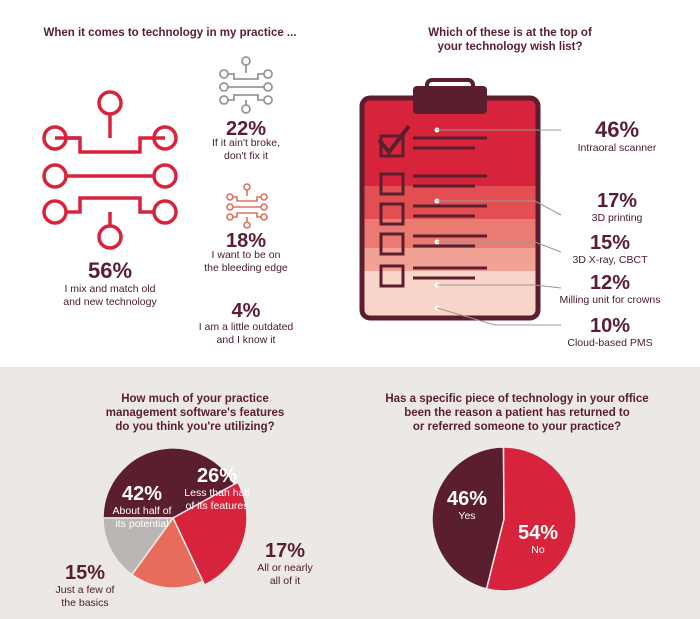 The width and height of the screenshot is (700, 619). Describe the element at coordinates (285, 568) in the screenshot. I see `pie1-label-all-line1: All or nearly` at that location.